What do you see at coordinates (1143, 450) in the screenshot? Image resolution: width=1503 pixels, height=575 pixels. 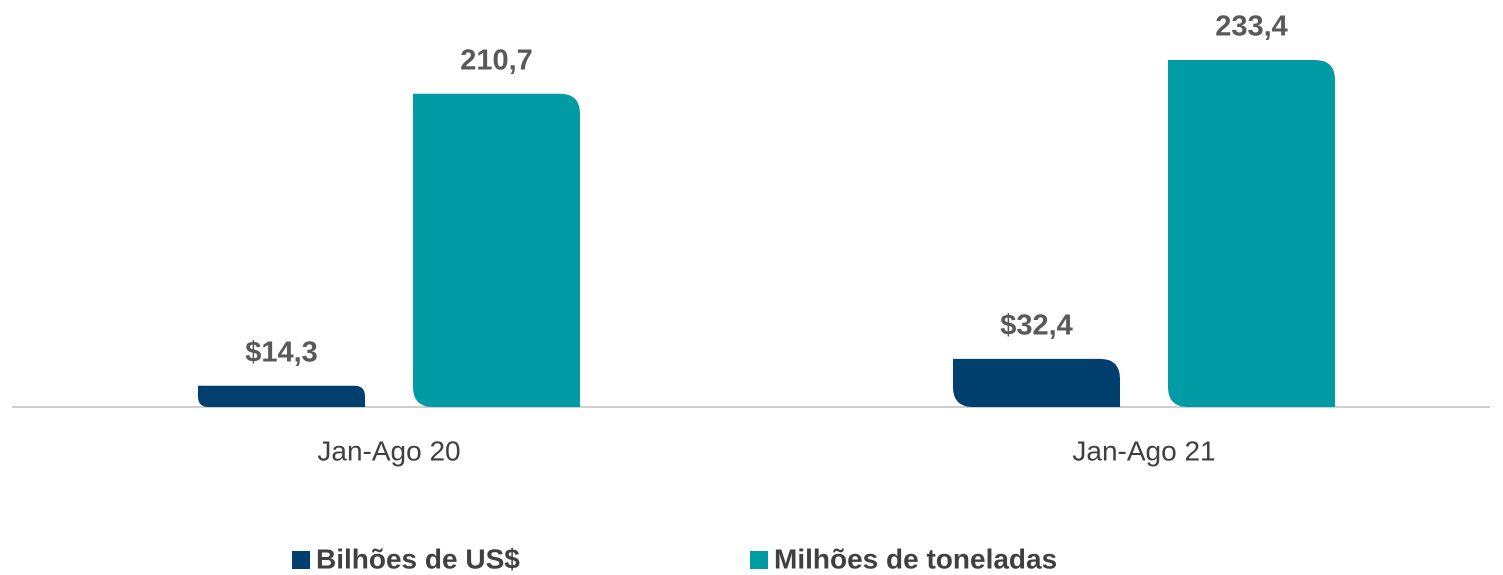 I see `x-tick-label: Jan-Ago 21` at bounding box center [1143, 450].